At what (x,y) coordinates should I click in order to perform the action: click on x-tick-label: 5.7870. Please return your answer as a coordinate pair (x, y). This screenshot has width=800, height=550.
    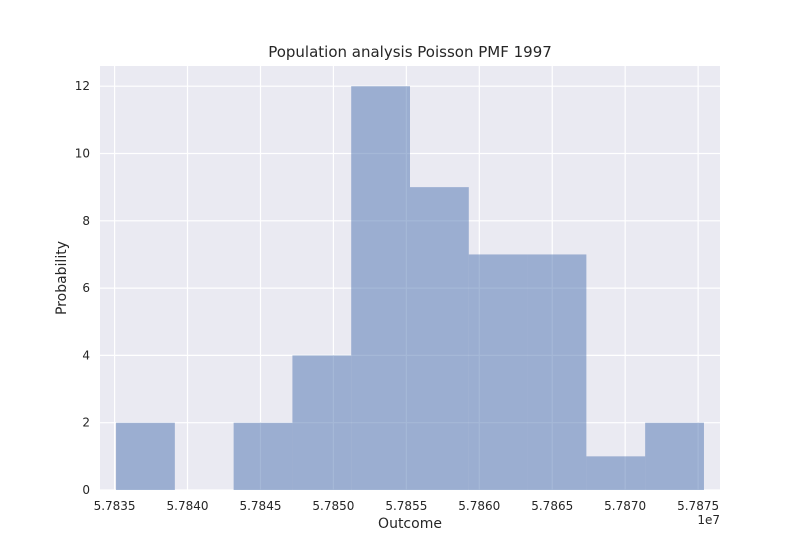
    Looking at the image, I should click on (625, 506).